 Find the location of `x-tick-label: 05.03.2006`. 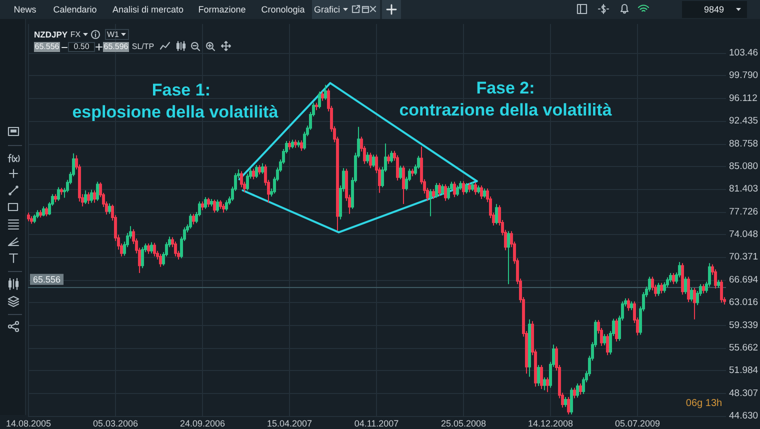

x-tick-label: 05.03.2006 is located at coordinates (115, 423).